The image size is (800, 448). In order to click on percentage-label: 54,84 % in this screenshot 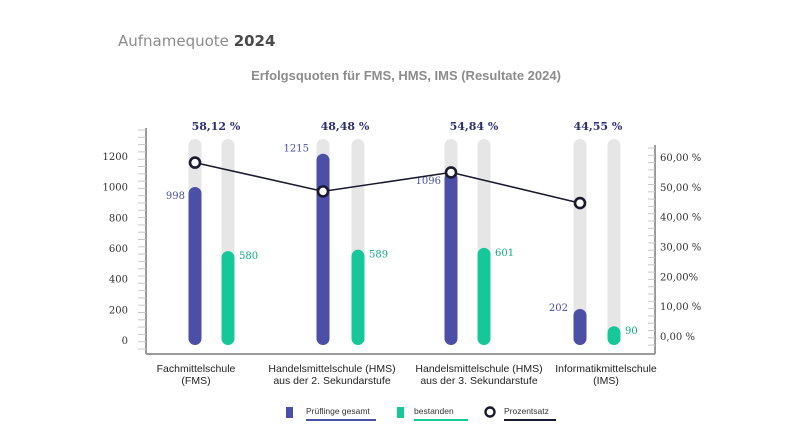, I will do `click(474, 126)`.